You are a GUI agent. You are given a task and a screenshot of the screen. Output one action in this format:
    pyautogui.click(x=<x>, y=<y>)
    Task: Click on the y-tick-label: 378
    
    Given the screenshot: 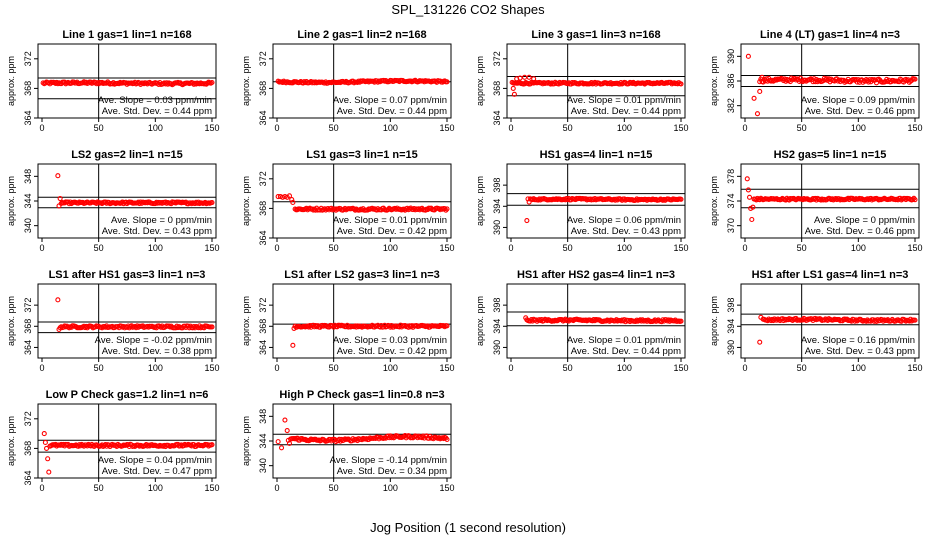 What is the action you would take?
    pyautogui.click(x=731, y=176)
    